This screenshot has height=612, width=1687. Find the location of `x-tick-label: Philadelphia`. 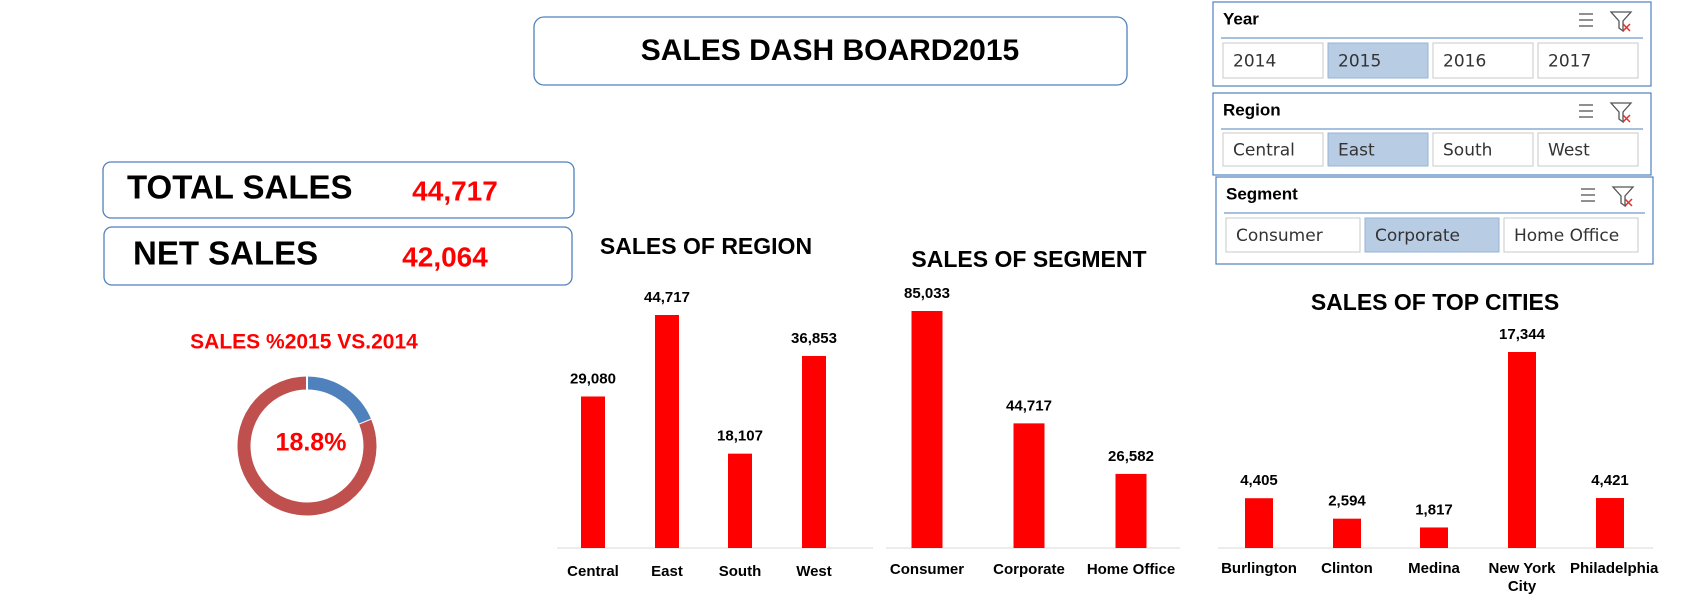

x-tick-label: Philadelphia is located at coordinates (1614, 568).